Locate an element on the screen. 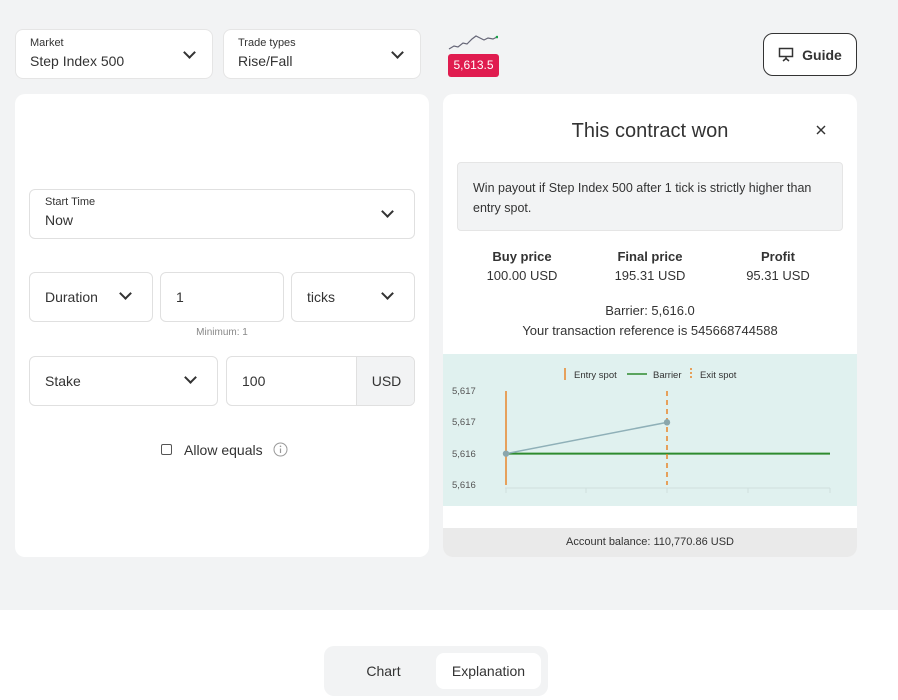 The width and height of the screenshot is (898, 700). buy-price-value: 100.00 USD is located at coordinates (522, 275).